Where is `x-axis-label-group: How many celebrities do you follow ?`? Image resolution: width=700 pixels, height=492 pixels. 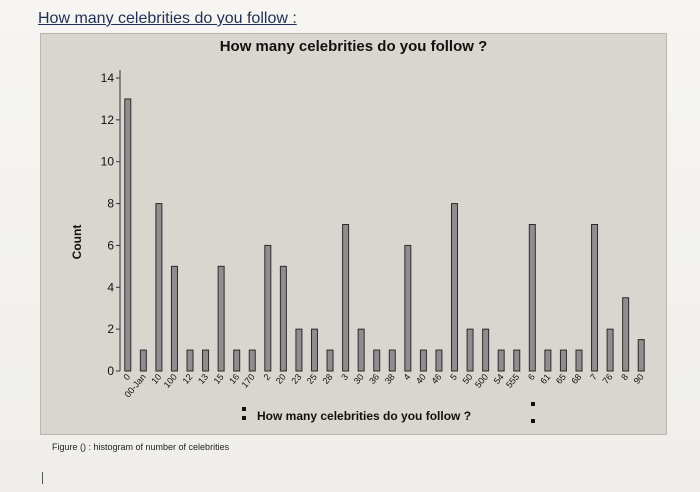 x-axis-label-group: How many celebrities do you follow ? is located at coordinates (388, 412).